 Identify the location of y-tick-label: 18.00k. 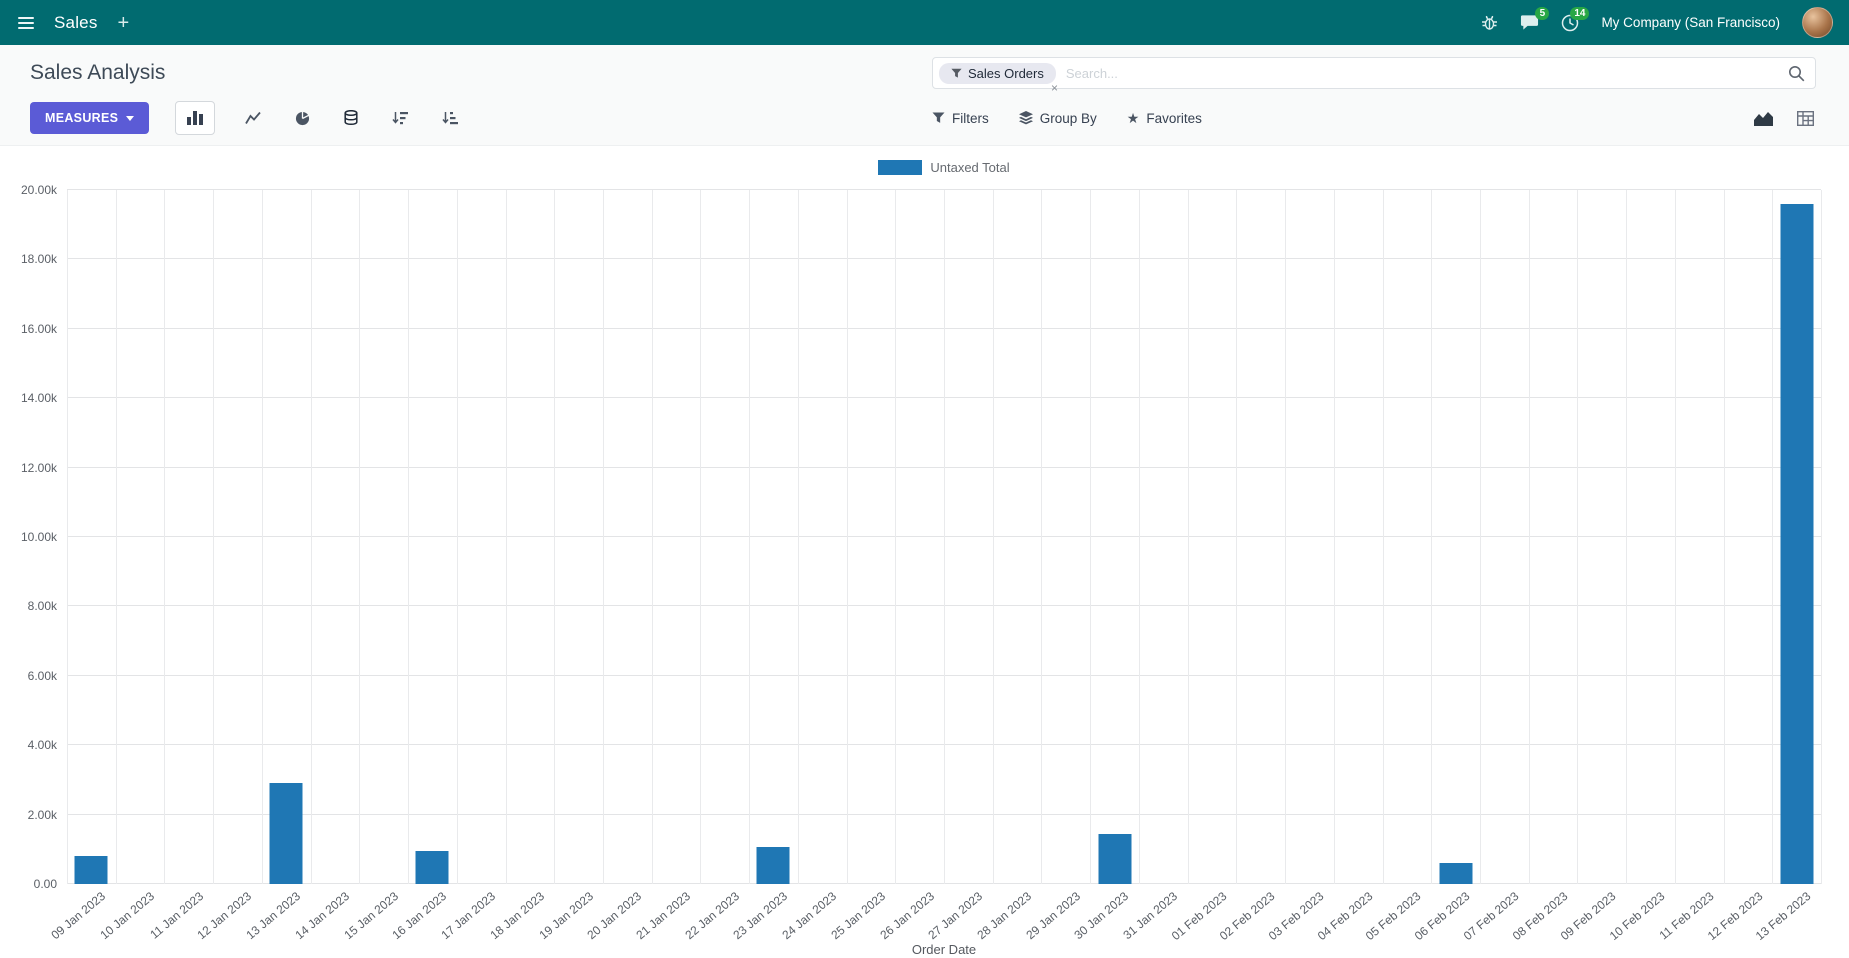
(38, 259).